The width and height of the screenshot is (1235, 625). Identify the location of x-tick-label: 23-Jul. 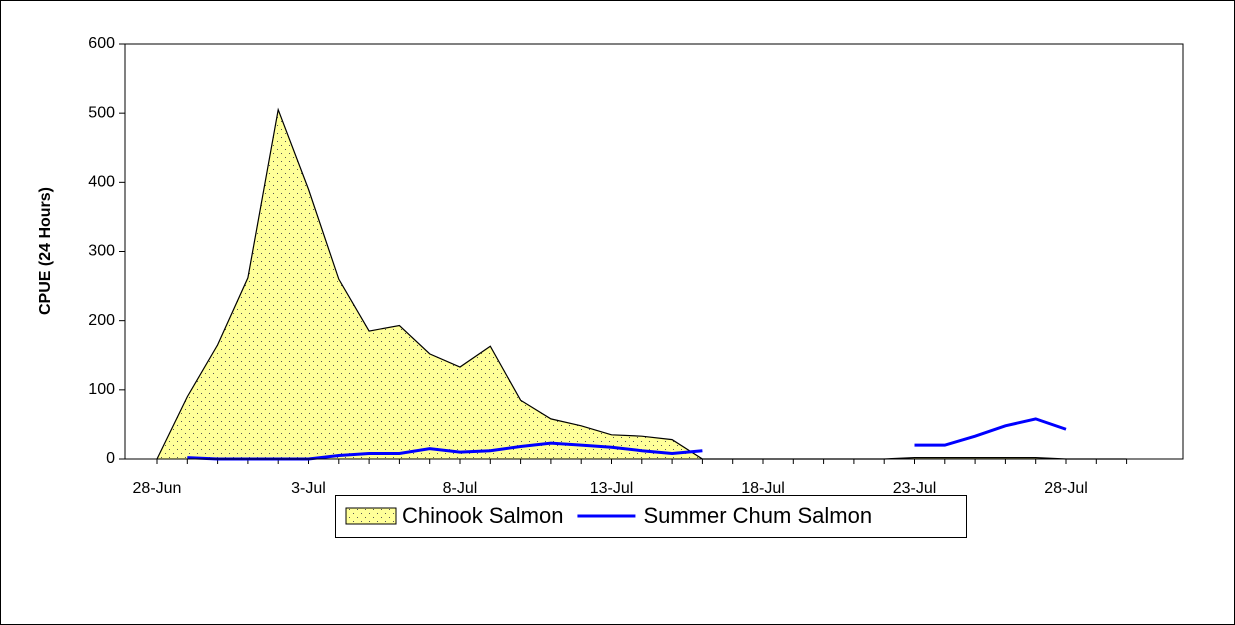
(915, 488).